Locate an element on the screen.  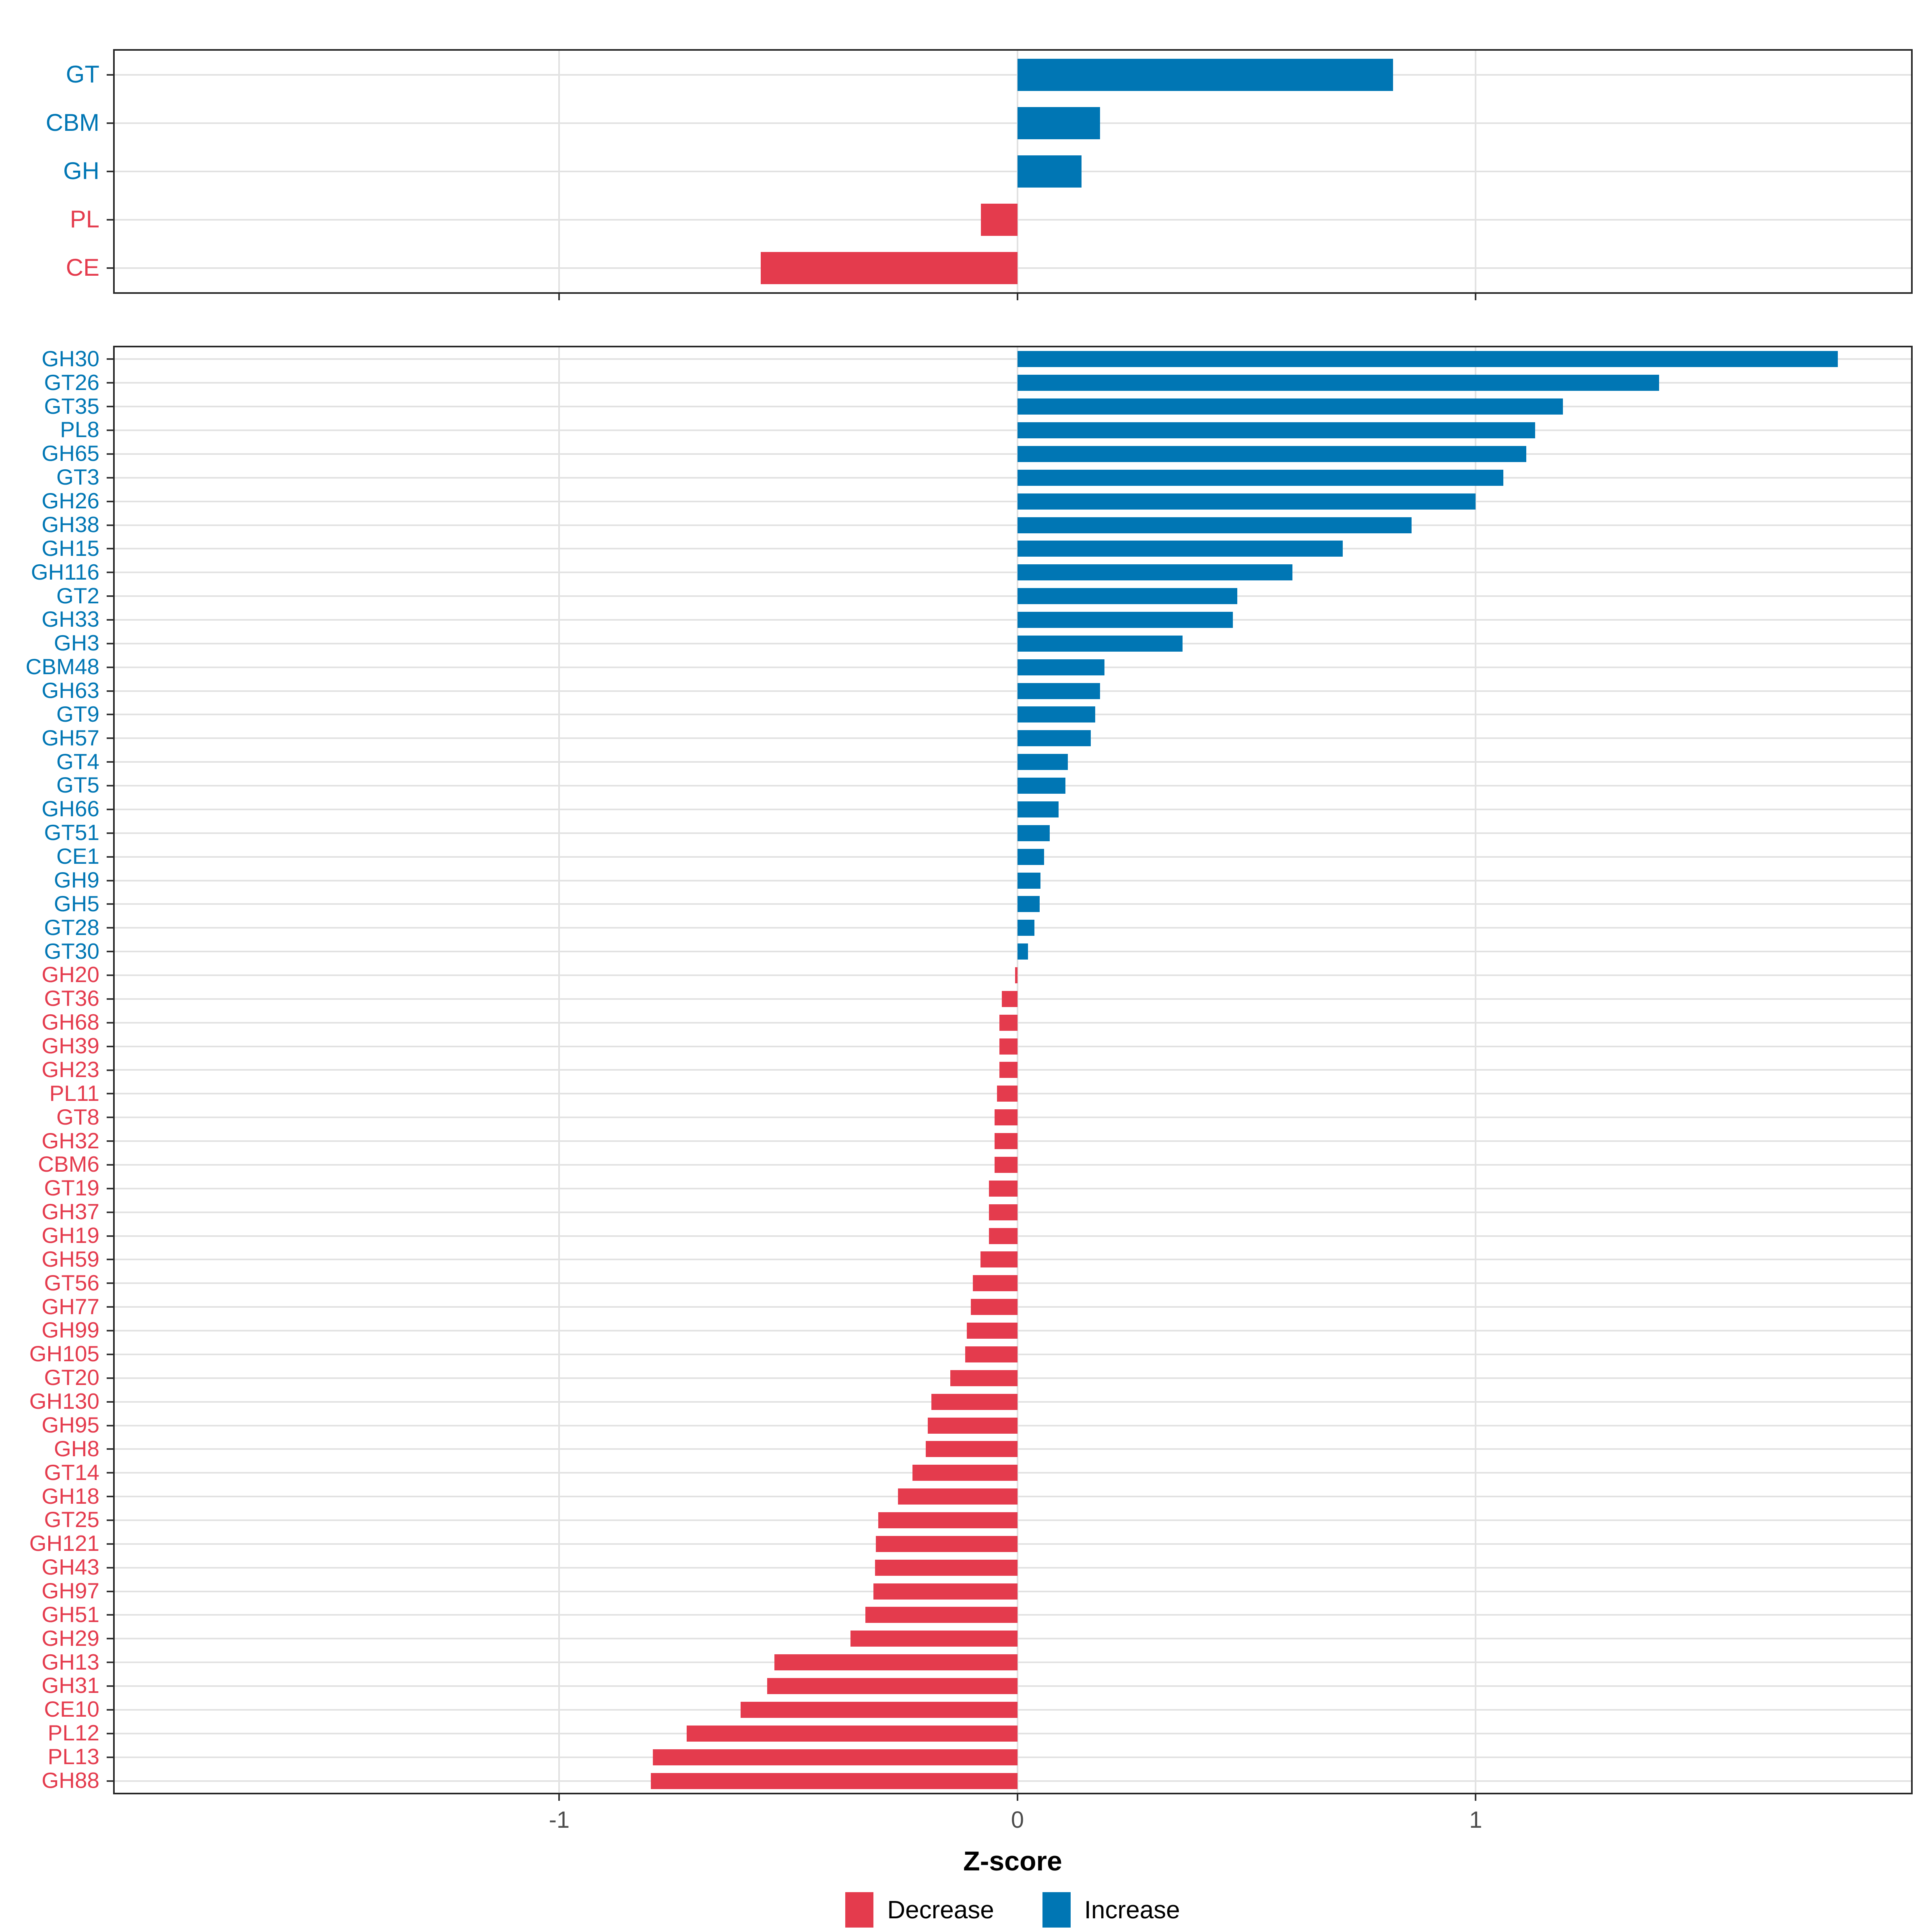
category-label-gh97: GH97 is located at coordinates (70, 1590).